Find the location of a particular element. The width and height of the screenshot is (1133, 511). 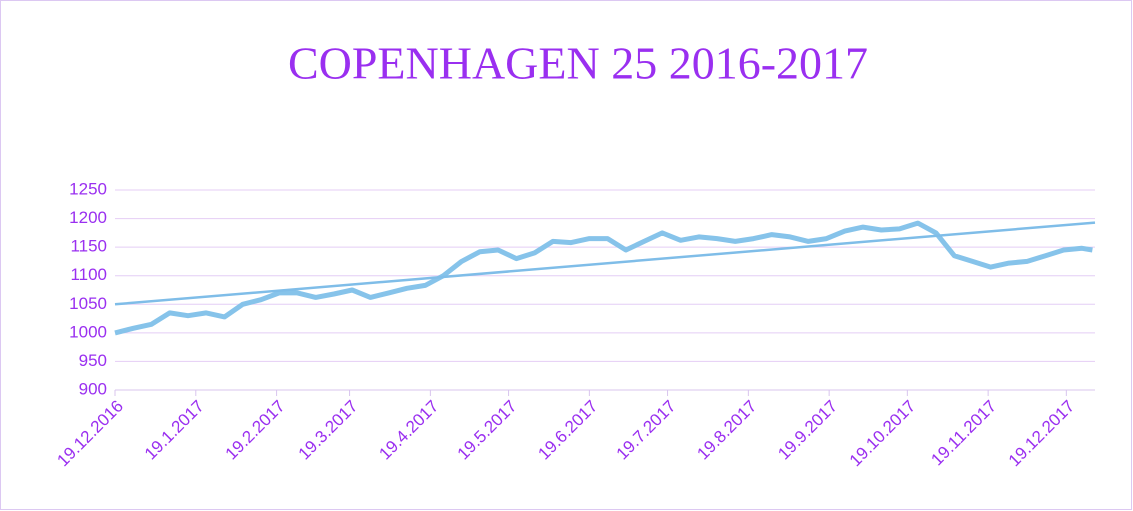

x-tick-label: 19.4.2017 is located at coordinates (408, 430).